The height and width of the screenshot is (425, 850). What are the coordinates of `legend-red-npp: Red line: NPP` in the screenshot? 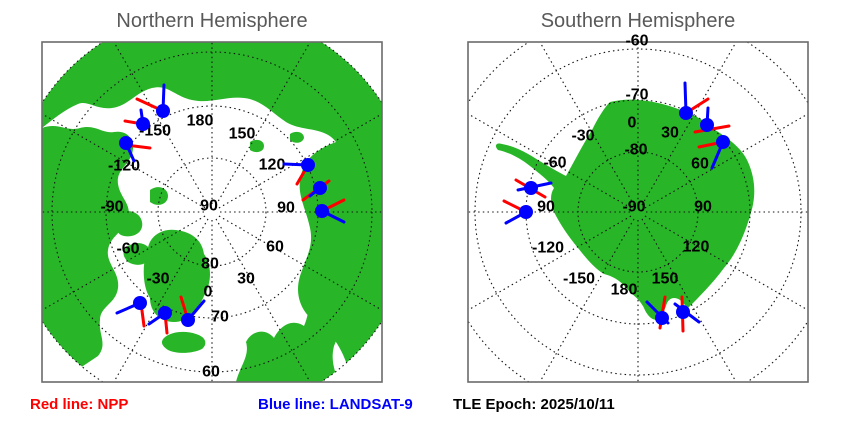 It's located at (79, 404).